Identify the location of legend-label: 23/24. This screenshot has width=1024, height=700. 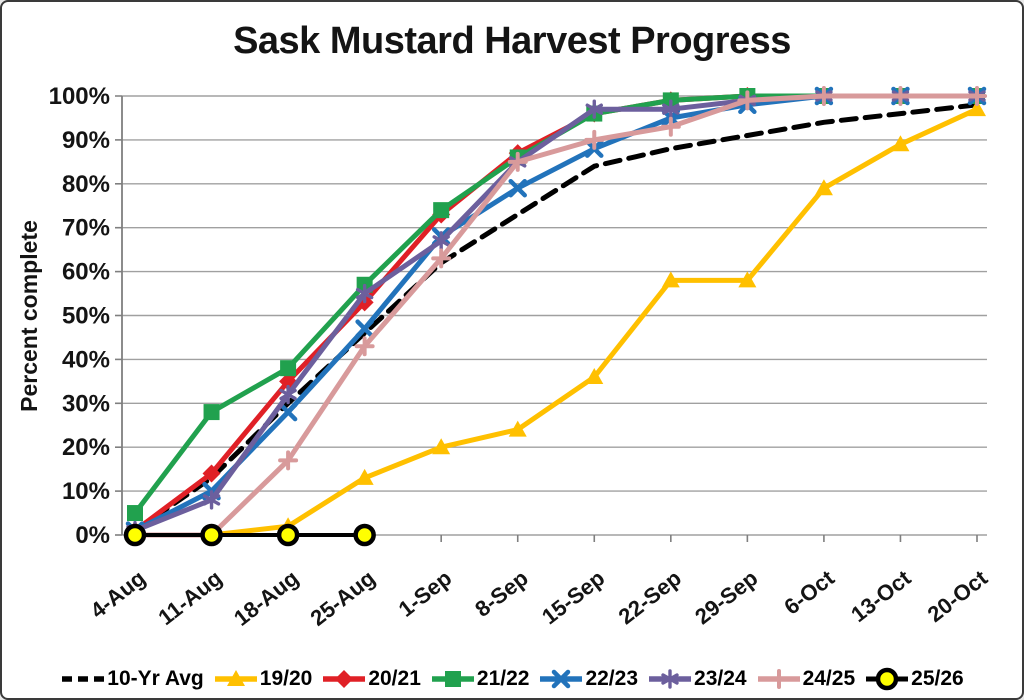
(720, 678).